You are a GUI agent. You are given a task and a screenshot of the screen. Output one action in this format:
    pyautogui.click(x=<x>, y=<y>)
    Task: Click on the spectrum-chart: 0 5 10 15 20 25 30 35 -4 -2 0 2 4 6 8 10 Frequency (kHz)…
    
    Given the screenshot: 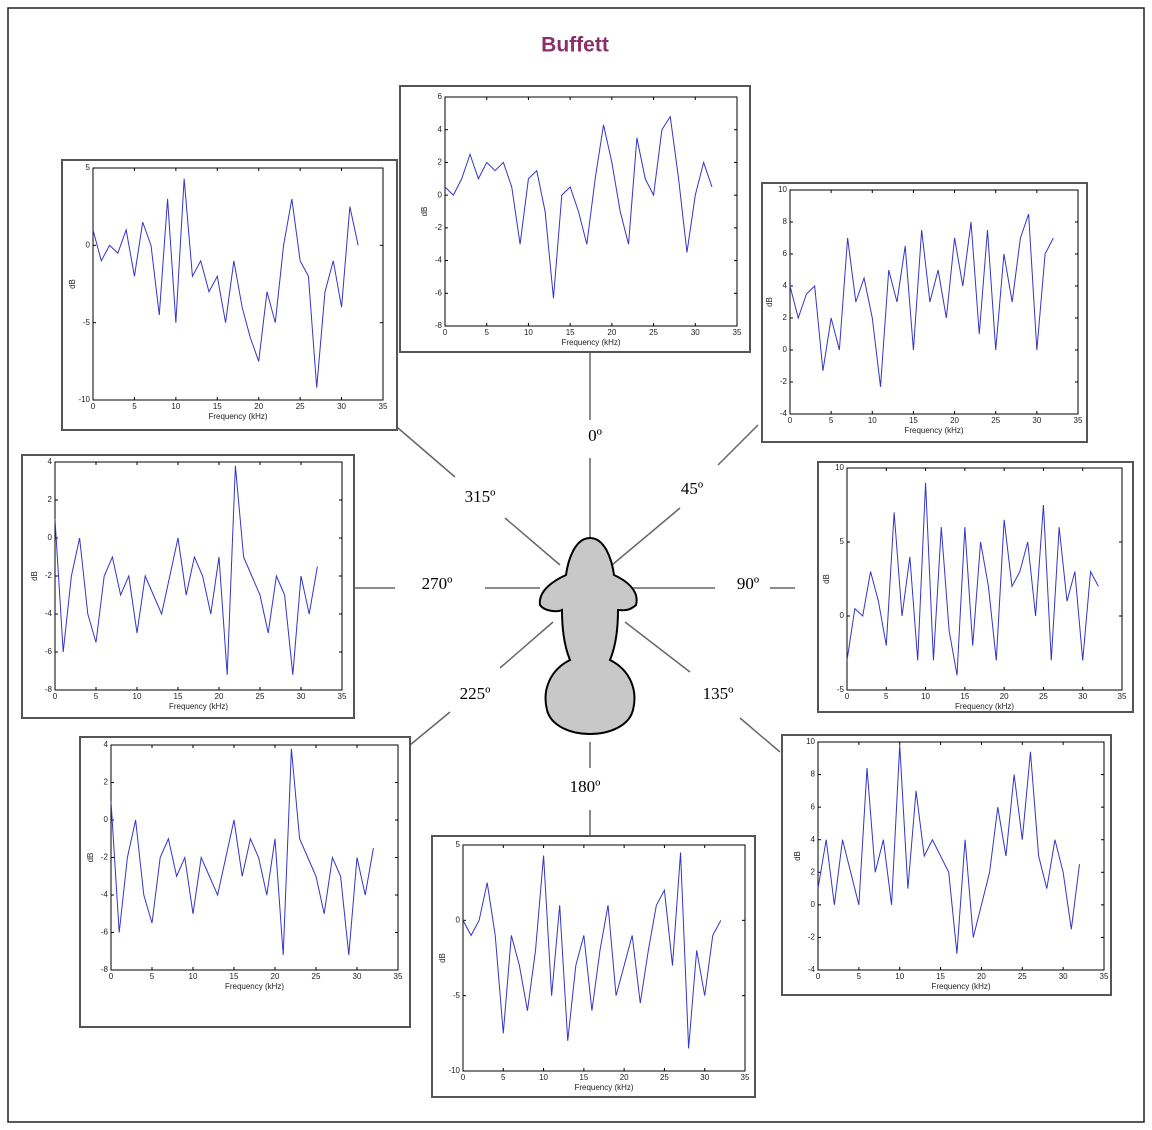 What is the action you would take?
    pyautogui.click(x=924, y=312)
    